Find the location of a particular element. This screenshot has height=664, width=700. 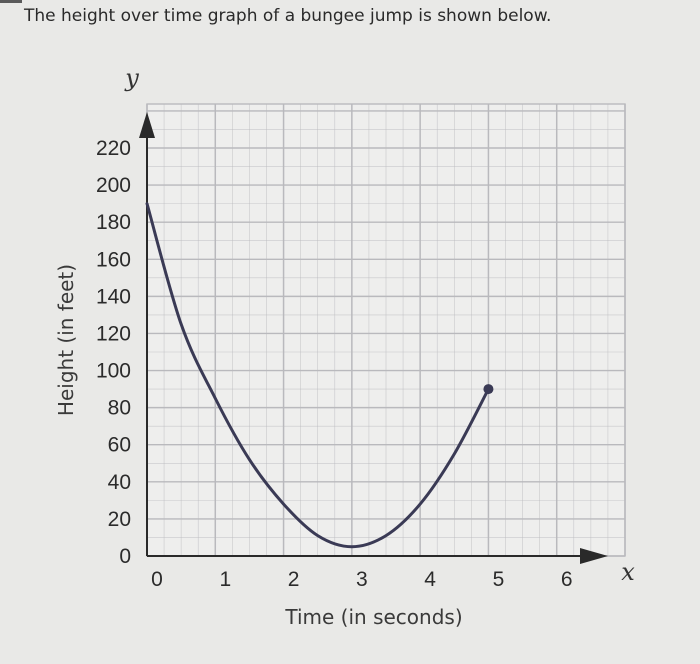

y-tick-label: 160 is located at coordinates (113, 259).